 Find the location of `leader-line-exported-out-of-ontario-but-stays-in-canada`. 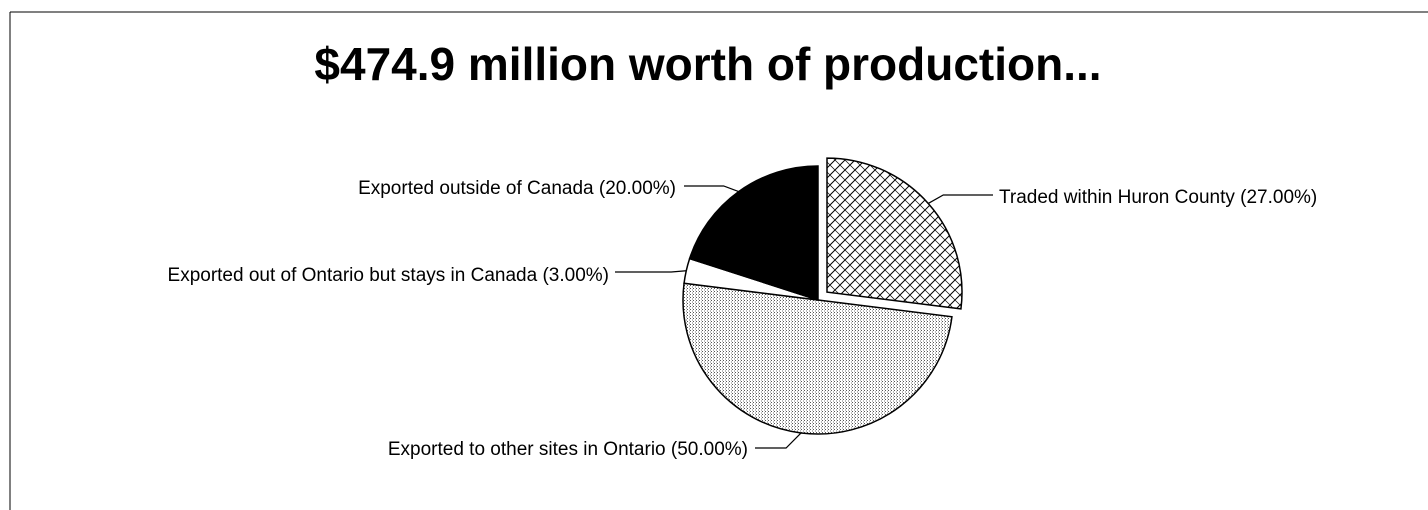

leader-line-exported-out-of-ontario-but-stays-in-canada is located at coordinates (651, 271).